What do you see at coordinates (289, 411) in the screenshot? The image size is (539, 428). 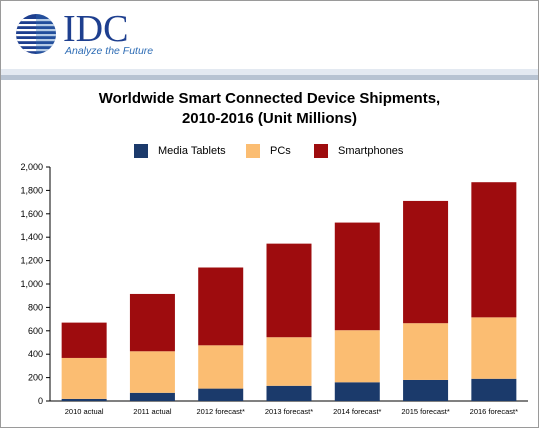 I see `x-tick-label: 2013 forecast*` at bounding box center [289, 411].